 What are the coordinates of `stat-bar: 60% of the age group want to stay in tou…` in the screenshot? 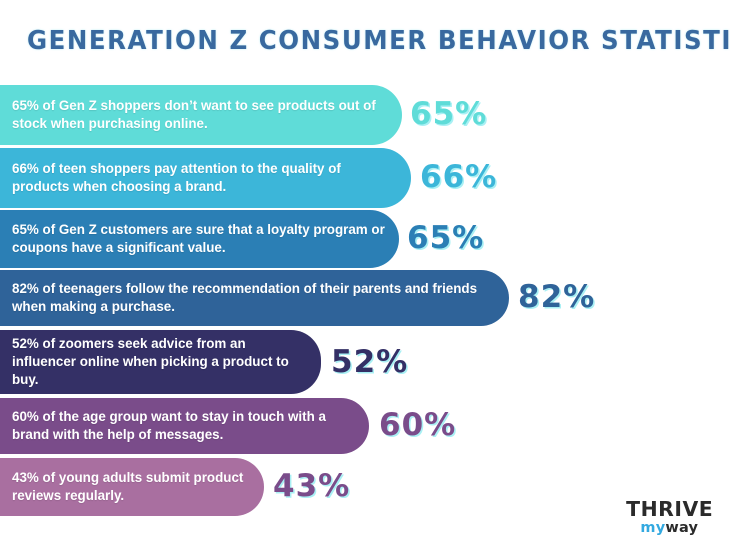 It's located at (184, 426).